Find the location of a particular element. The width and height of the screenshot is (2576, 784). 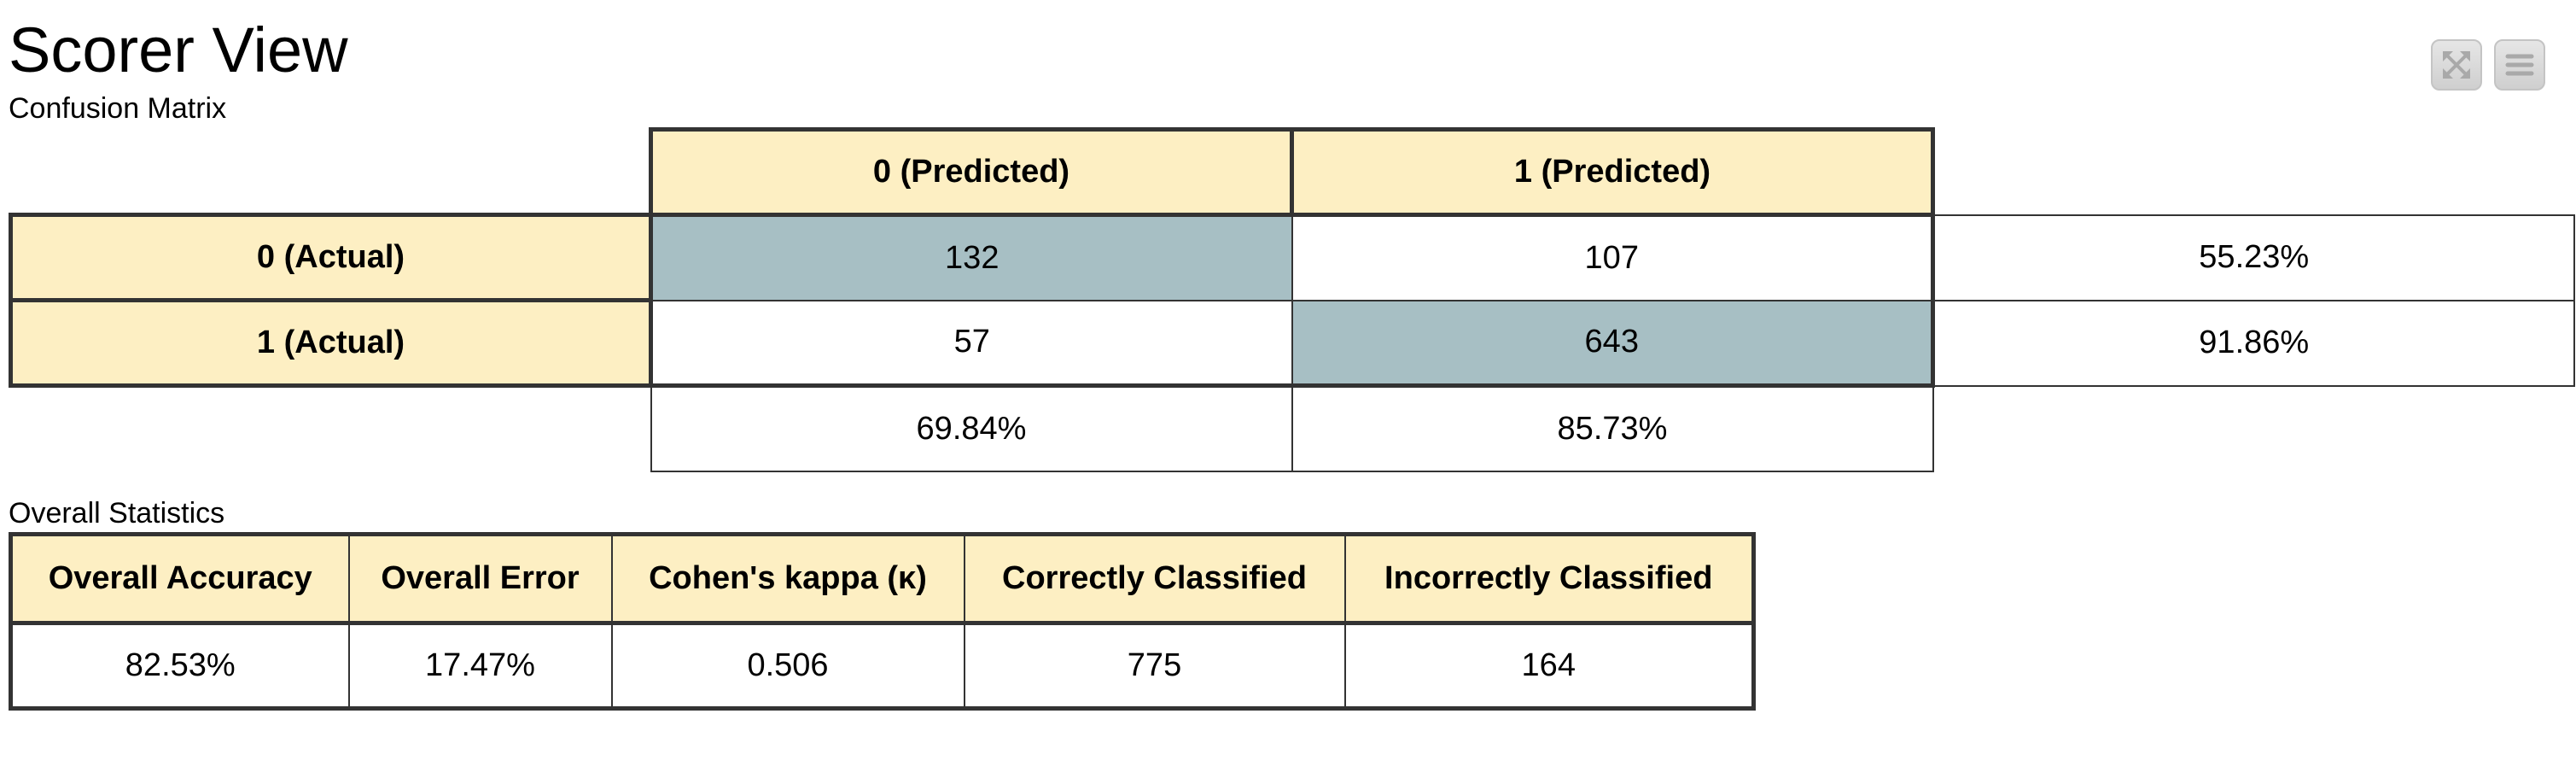

column-header-1-predicted: 1 (Predicted) is located at coordinates (1612, 172).